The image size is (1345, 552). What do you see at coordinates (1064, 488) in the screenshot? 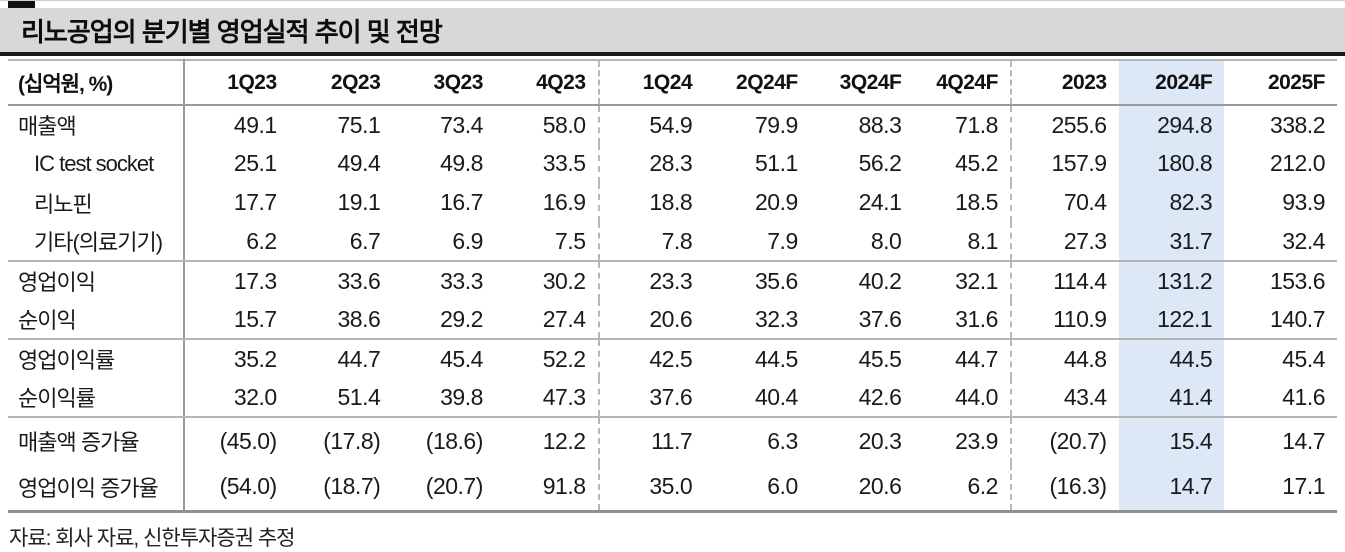
I see `value-cell: (16.3)` at bounding box center [1064, 488].